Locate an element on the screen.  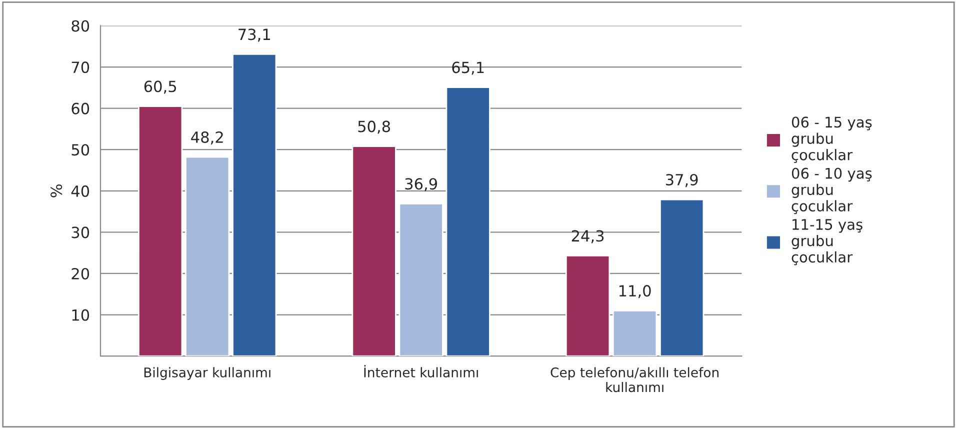
legend-label: 06 - 15 yaş grubu çocuklar is located at coordinates (832, 139).